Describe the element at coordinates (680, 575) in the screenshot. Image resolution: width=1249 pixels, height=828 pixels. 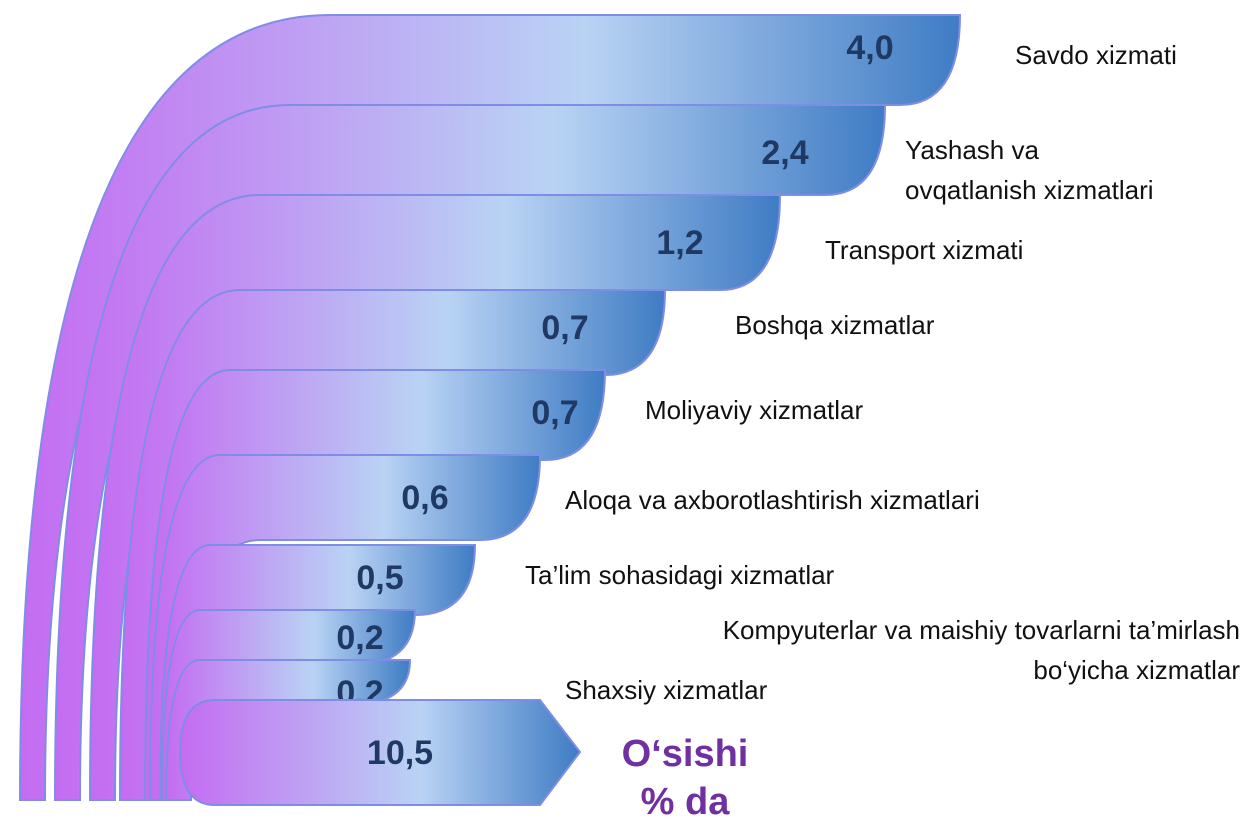
I see `category-label: Ta’lim sohasidagi xizmatlar` at that location.